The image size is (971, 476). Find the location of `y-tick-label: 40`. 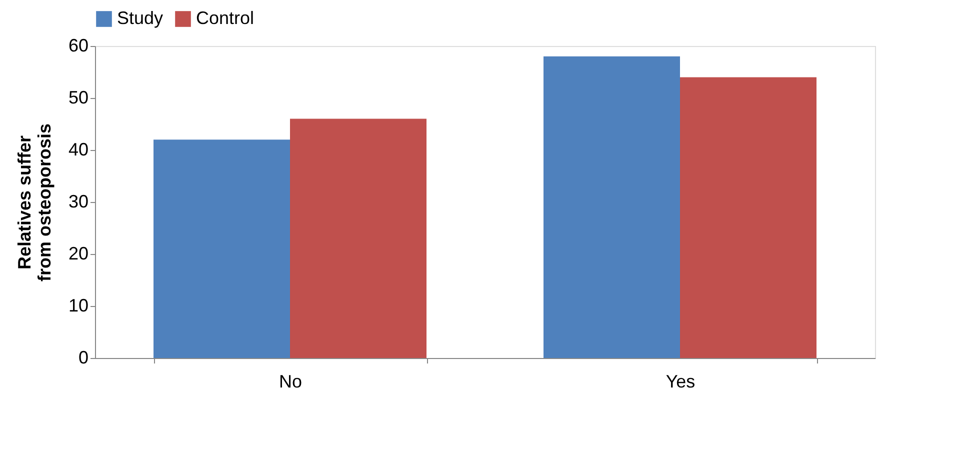

y-tick-label: 40 is located at coordinates (78, 150).